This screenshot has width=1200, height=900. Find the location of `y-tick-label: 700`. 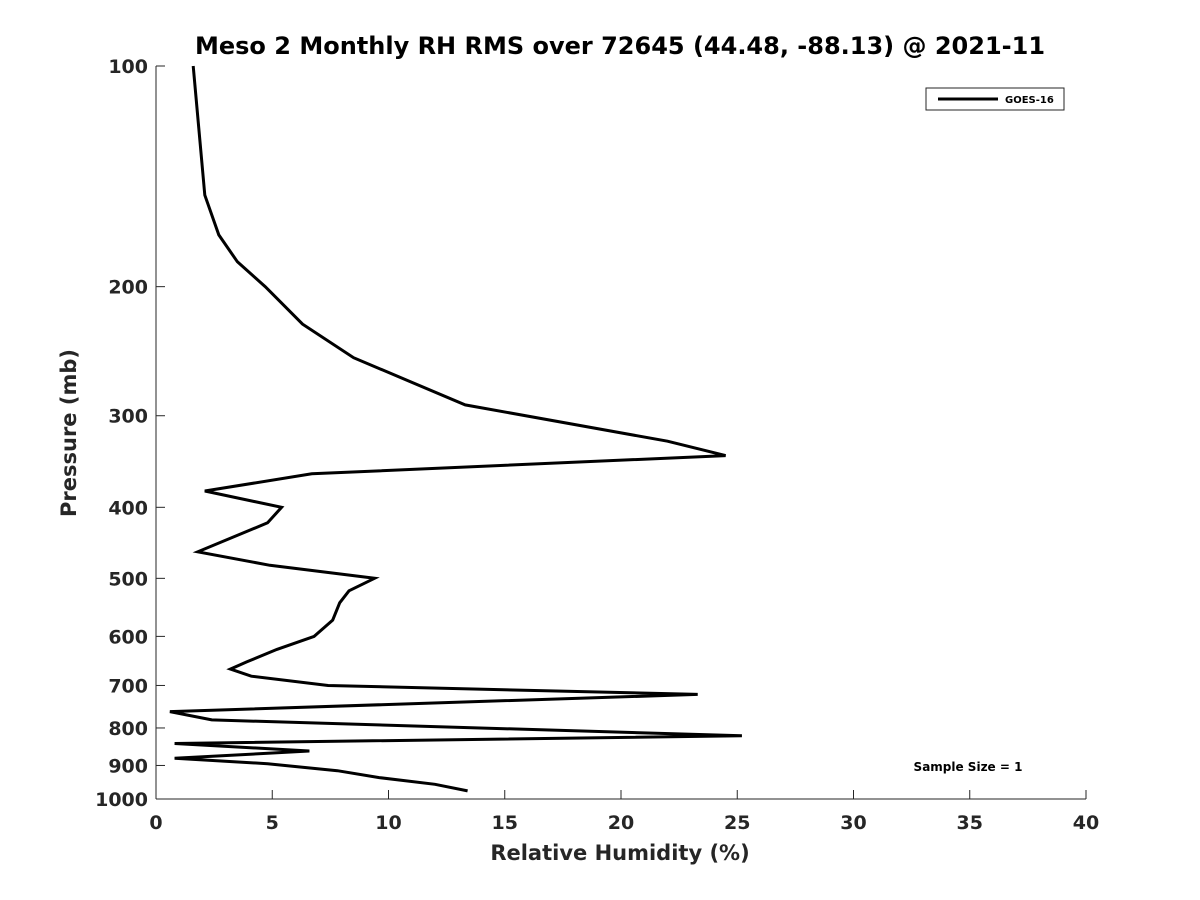

y-tick-label: 700 is located at coordinates (128, 686).